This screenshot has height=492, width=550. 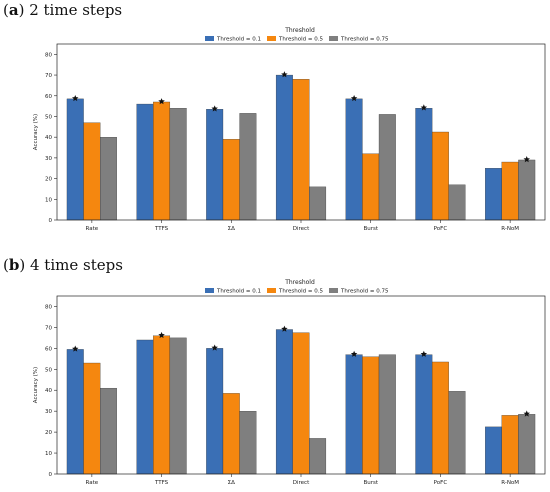 What do you see at coordinates (76, 10) in the screenshot?
I see `panel-a-text: 2 time steps` at bounding box center [76, 10].